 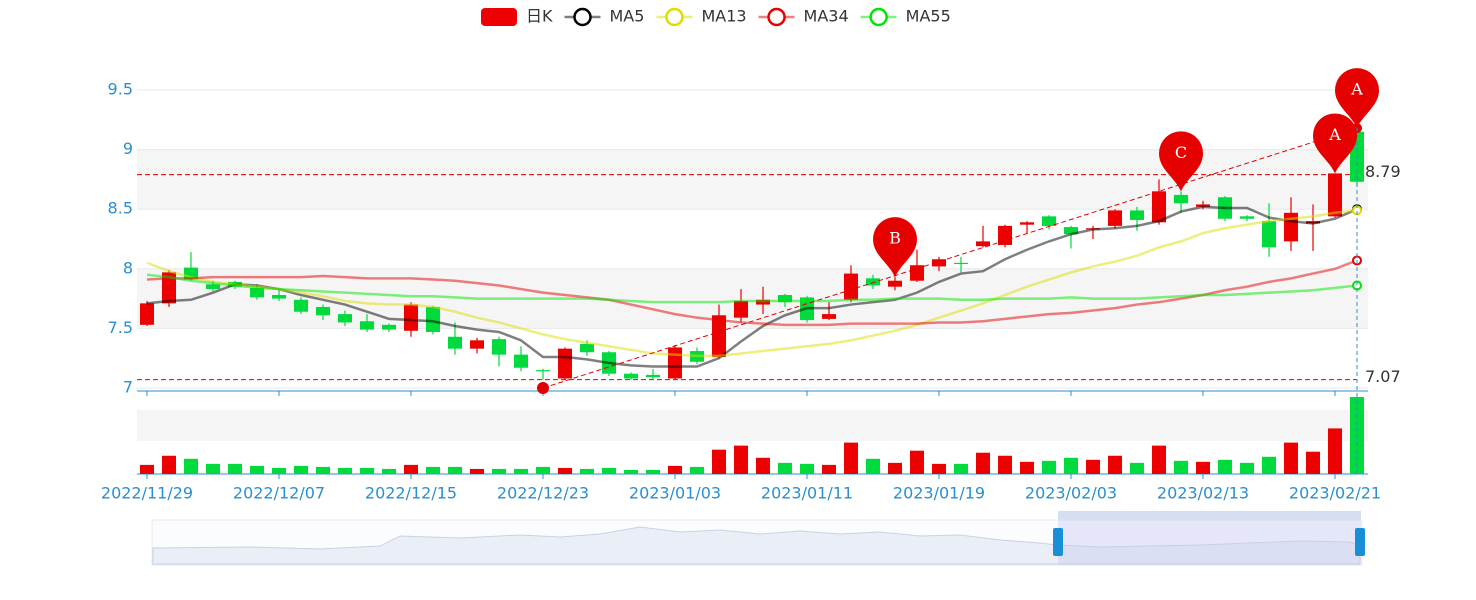 I want to click on mark-line-label: 8.79, so click(x=1383, y=171).